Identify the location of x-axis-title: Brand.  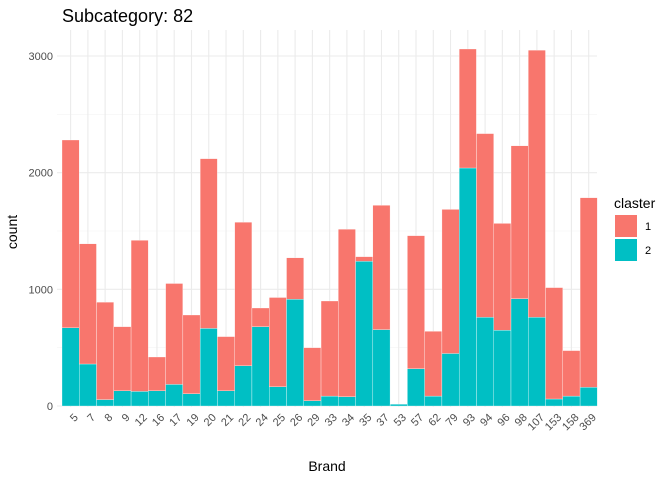
(326, 466).